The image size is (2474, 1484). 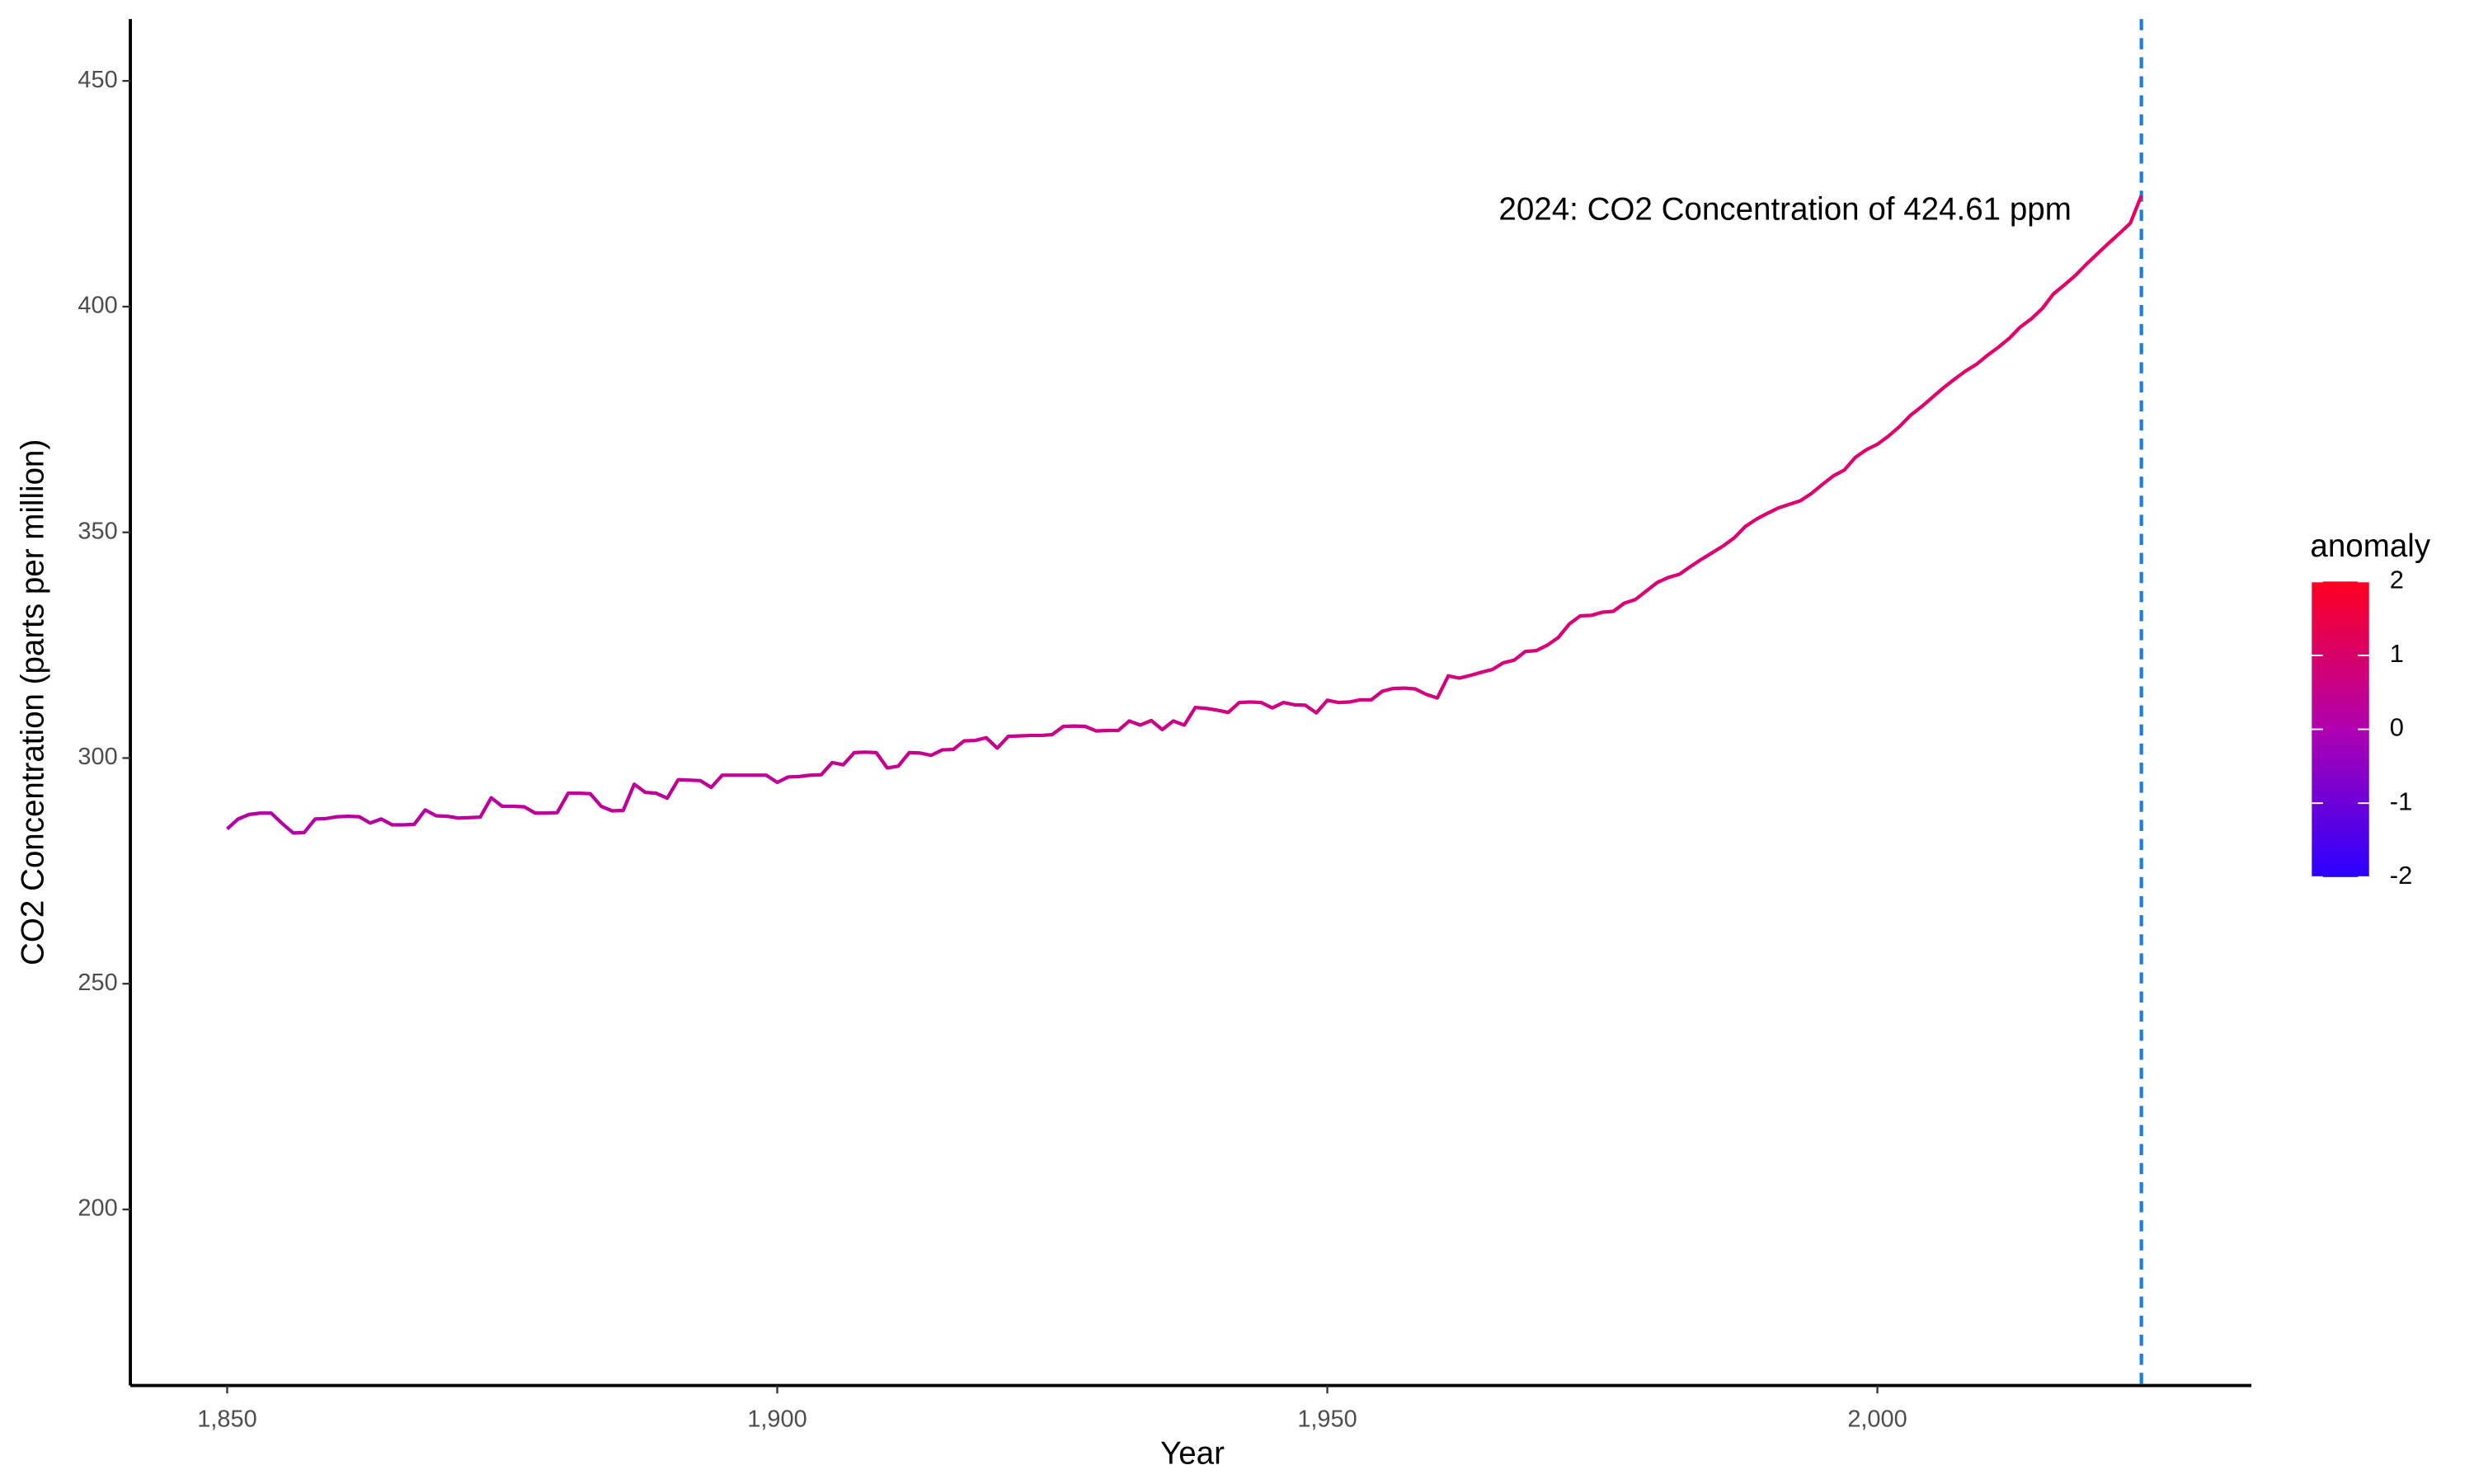 I want to click on colorbar-tick-label: 2, so click(x=2397, y=579).